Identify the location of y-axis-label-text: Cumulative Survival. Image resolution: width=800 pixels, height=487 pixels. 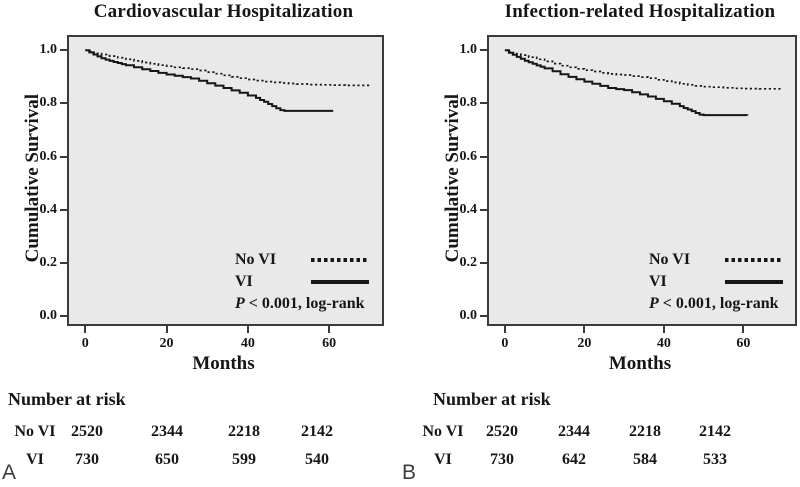
(452, 178).